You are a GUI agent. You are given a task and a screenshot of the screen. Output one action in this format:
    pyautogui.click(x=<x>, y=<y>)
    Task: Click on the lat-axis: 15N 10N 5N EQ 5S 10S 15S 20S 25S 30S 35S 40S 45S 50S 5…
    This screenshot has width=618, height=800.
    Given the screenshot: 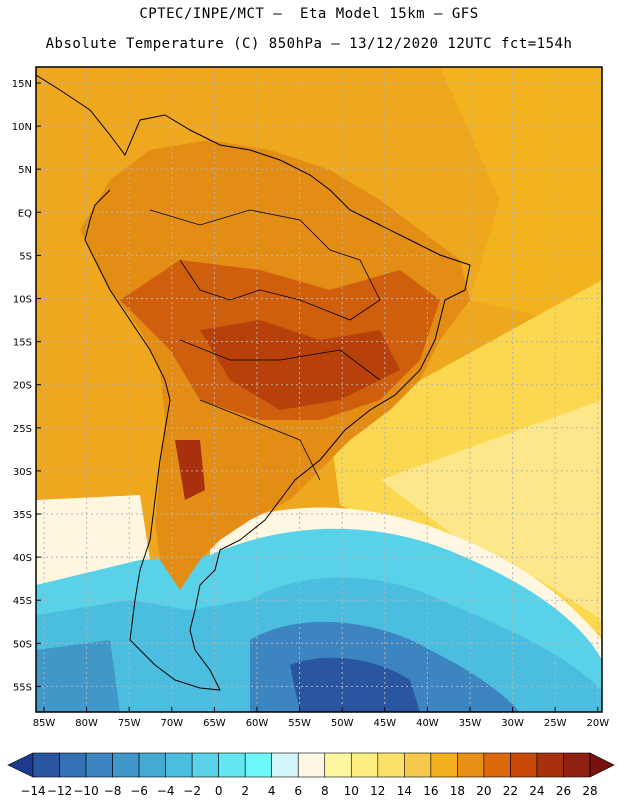 What is the action you would take?
    pyautogui.click(x=26, y=386)
    